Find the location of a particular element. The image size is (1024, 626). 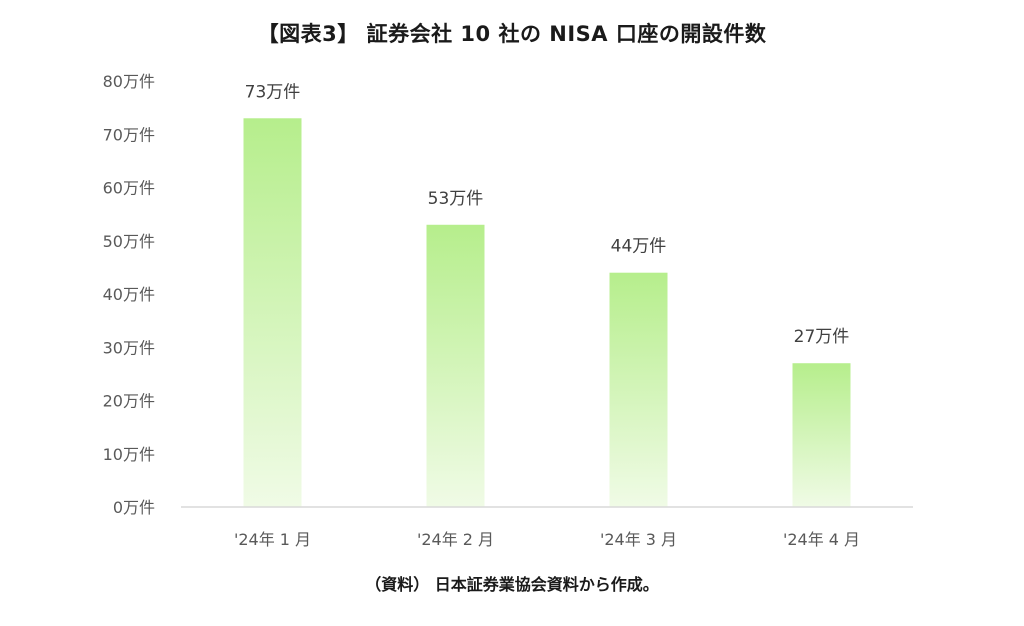

data-label: 73万件 is located at coordinates (273, 92).